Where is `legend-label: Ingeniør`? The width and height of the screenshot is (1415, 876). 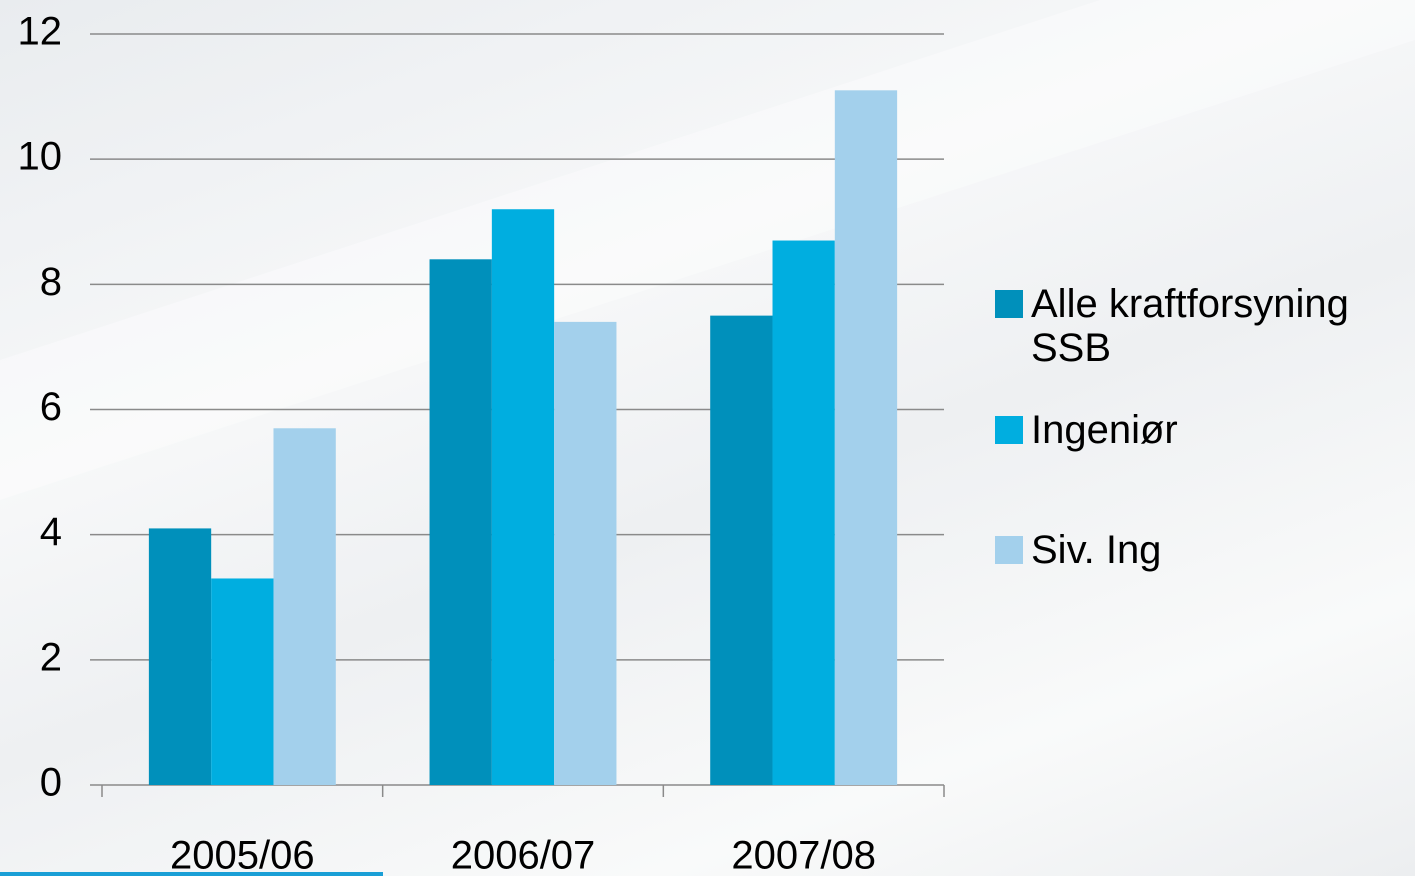
legend-label: Ingeniør is located at coordinates (1104, 430).